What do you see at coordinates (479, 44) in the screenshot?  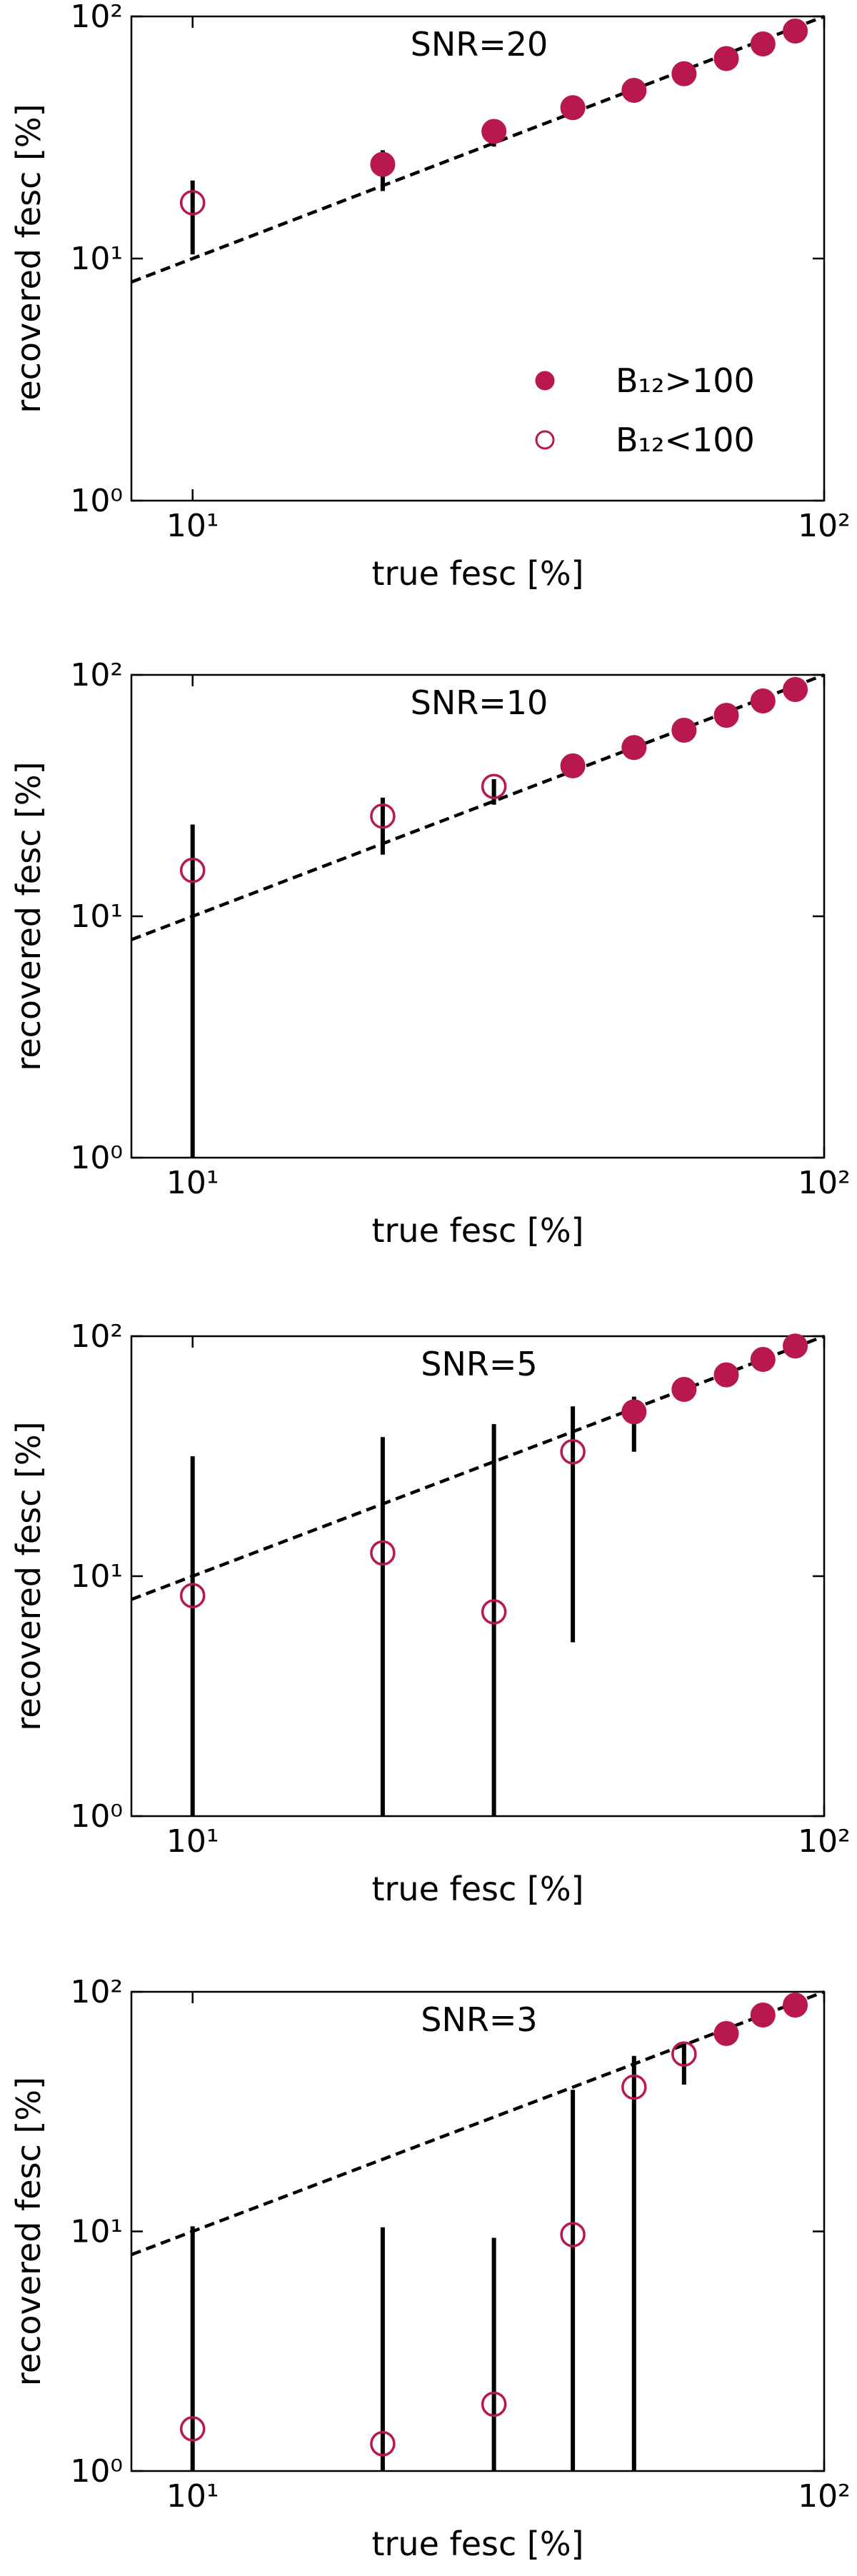 I see `panel-title: SNR=20` at bounding box center [479, 44].